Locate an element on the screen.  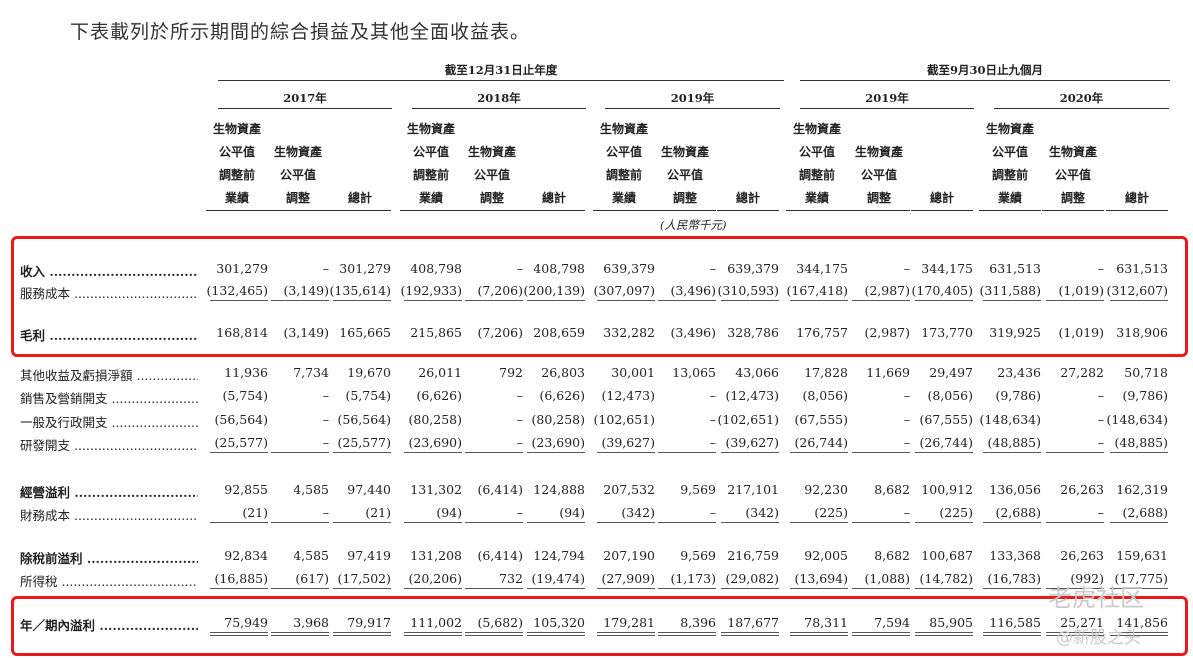
table-cell: 124,888 is located at coordinates (559, 489).